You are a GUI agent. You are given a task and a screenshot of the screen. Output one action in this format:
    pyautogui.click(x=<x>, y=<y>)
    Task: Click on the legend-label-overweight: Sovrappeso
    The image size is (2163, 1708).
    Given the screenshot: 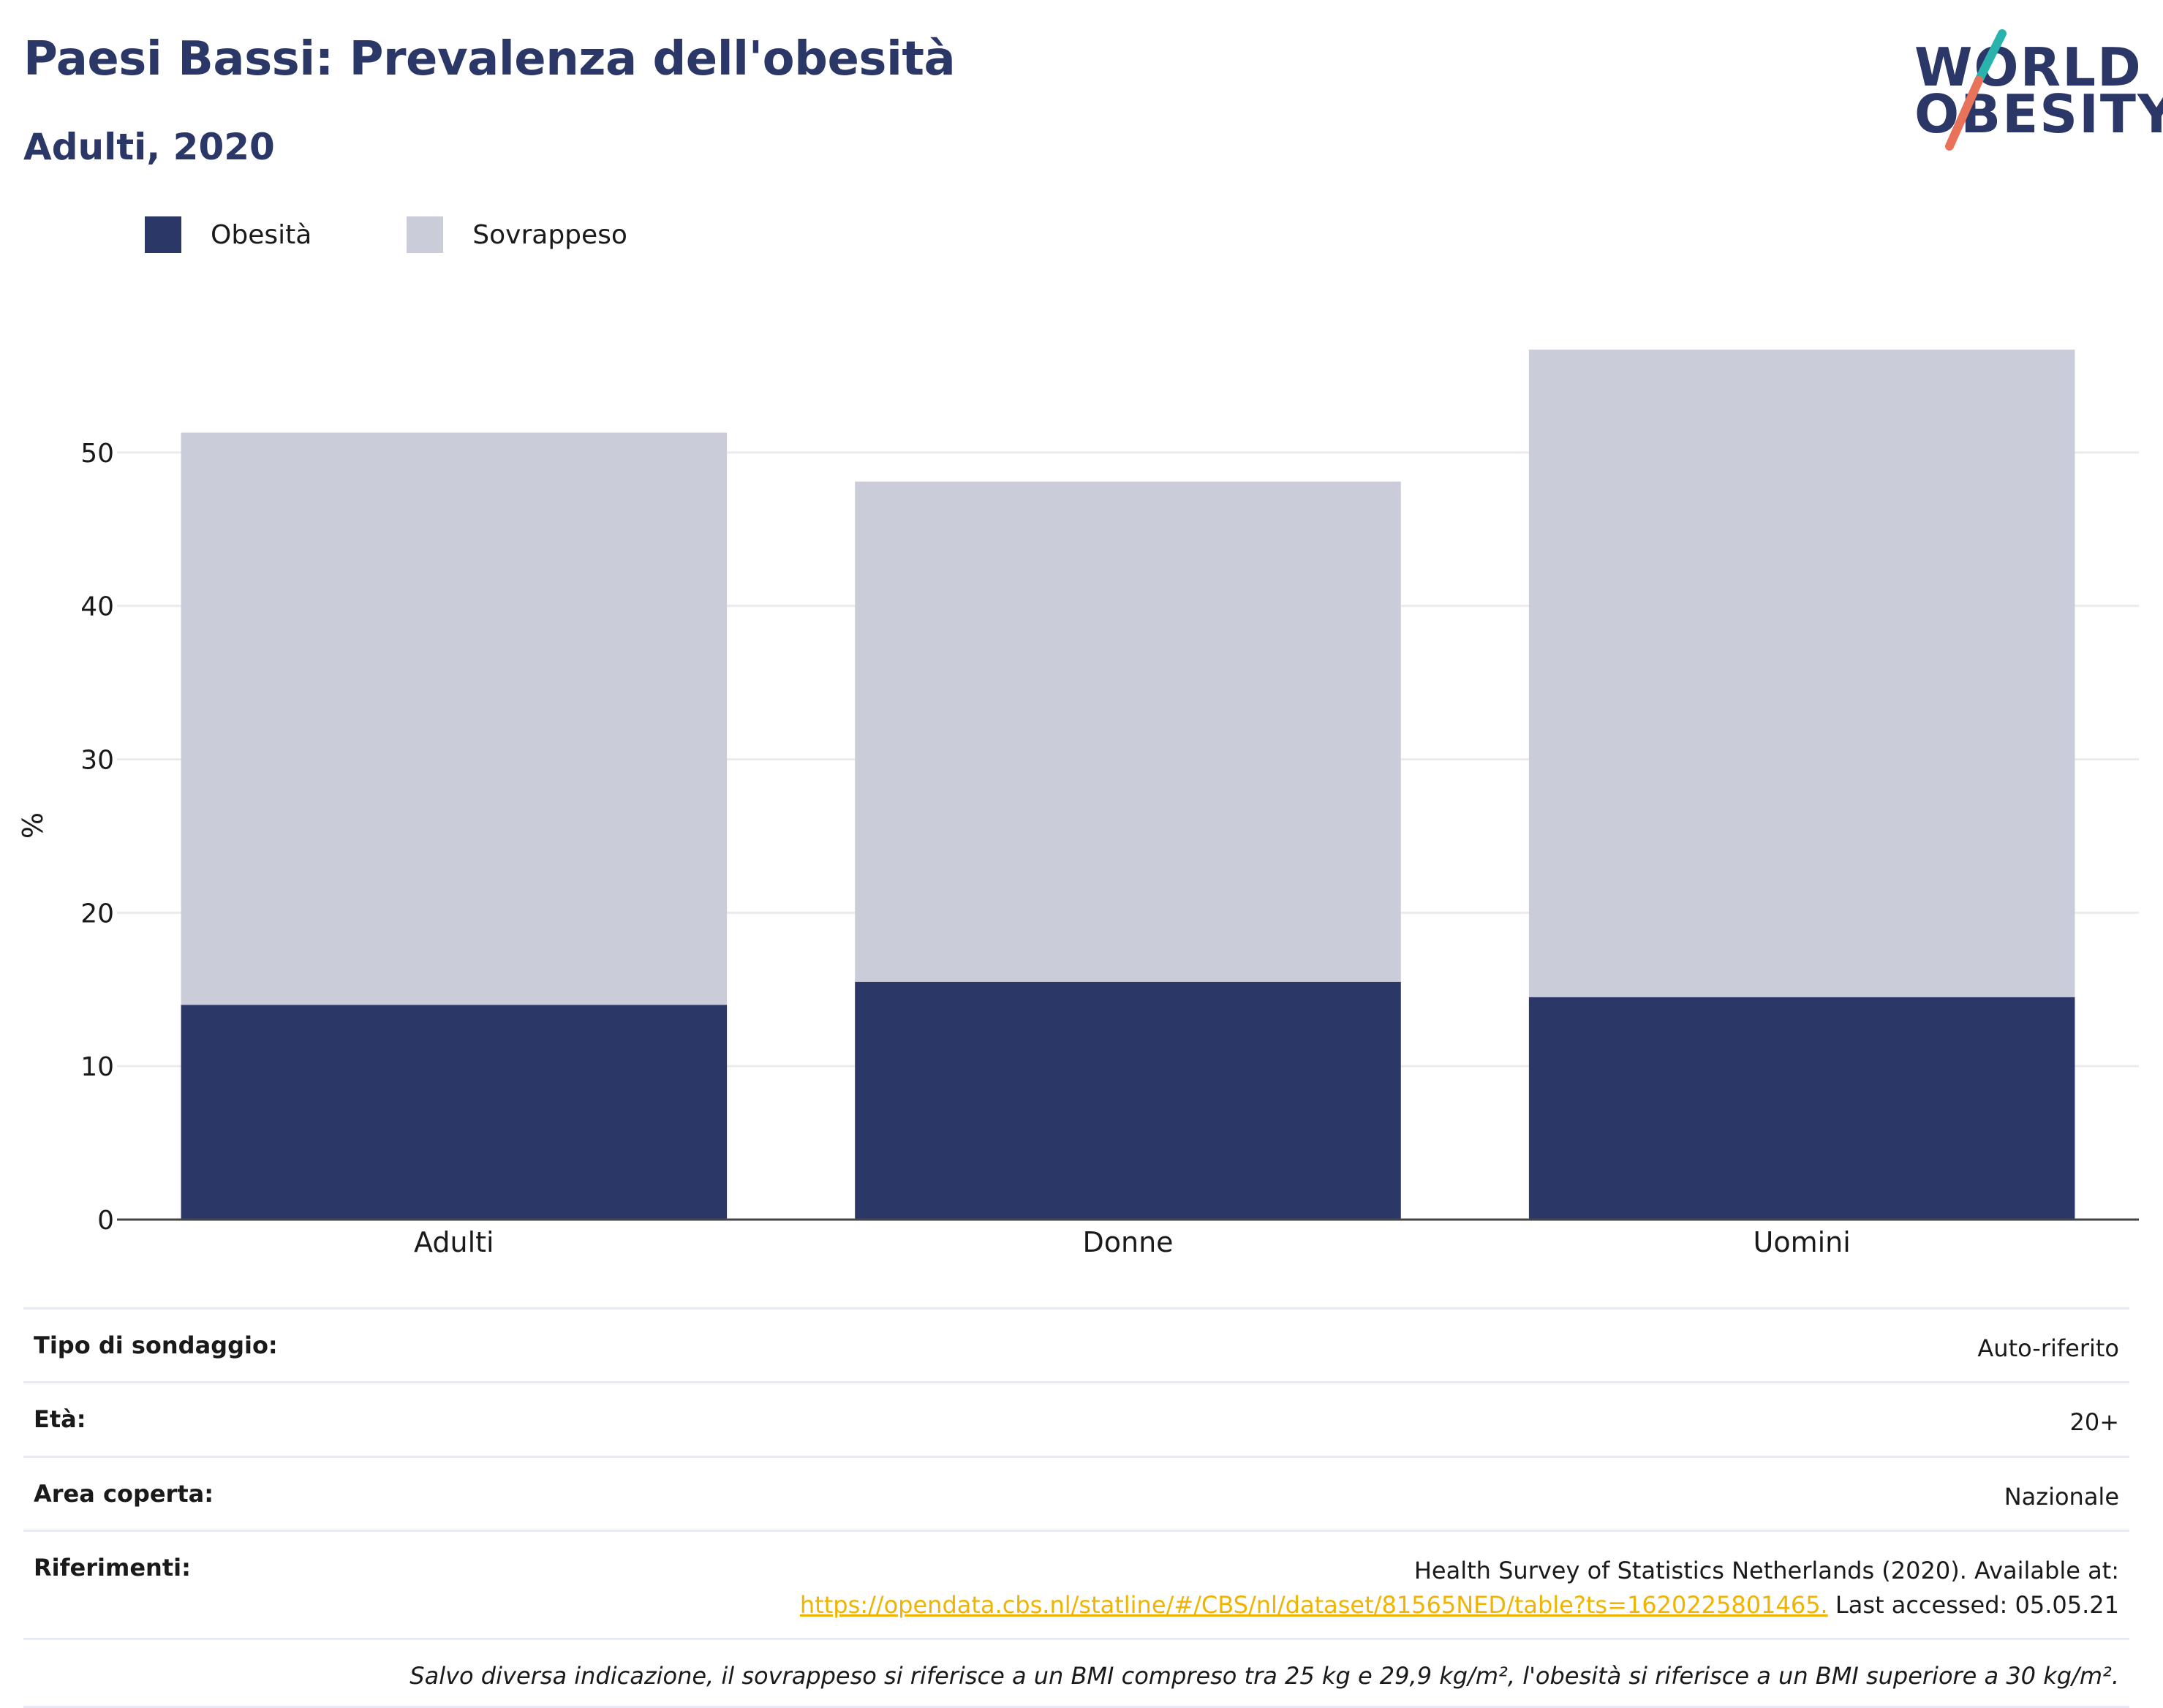 What is the action you would take?
    pyautogui.click(x=549, y=234)
    